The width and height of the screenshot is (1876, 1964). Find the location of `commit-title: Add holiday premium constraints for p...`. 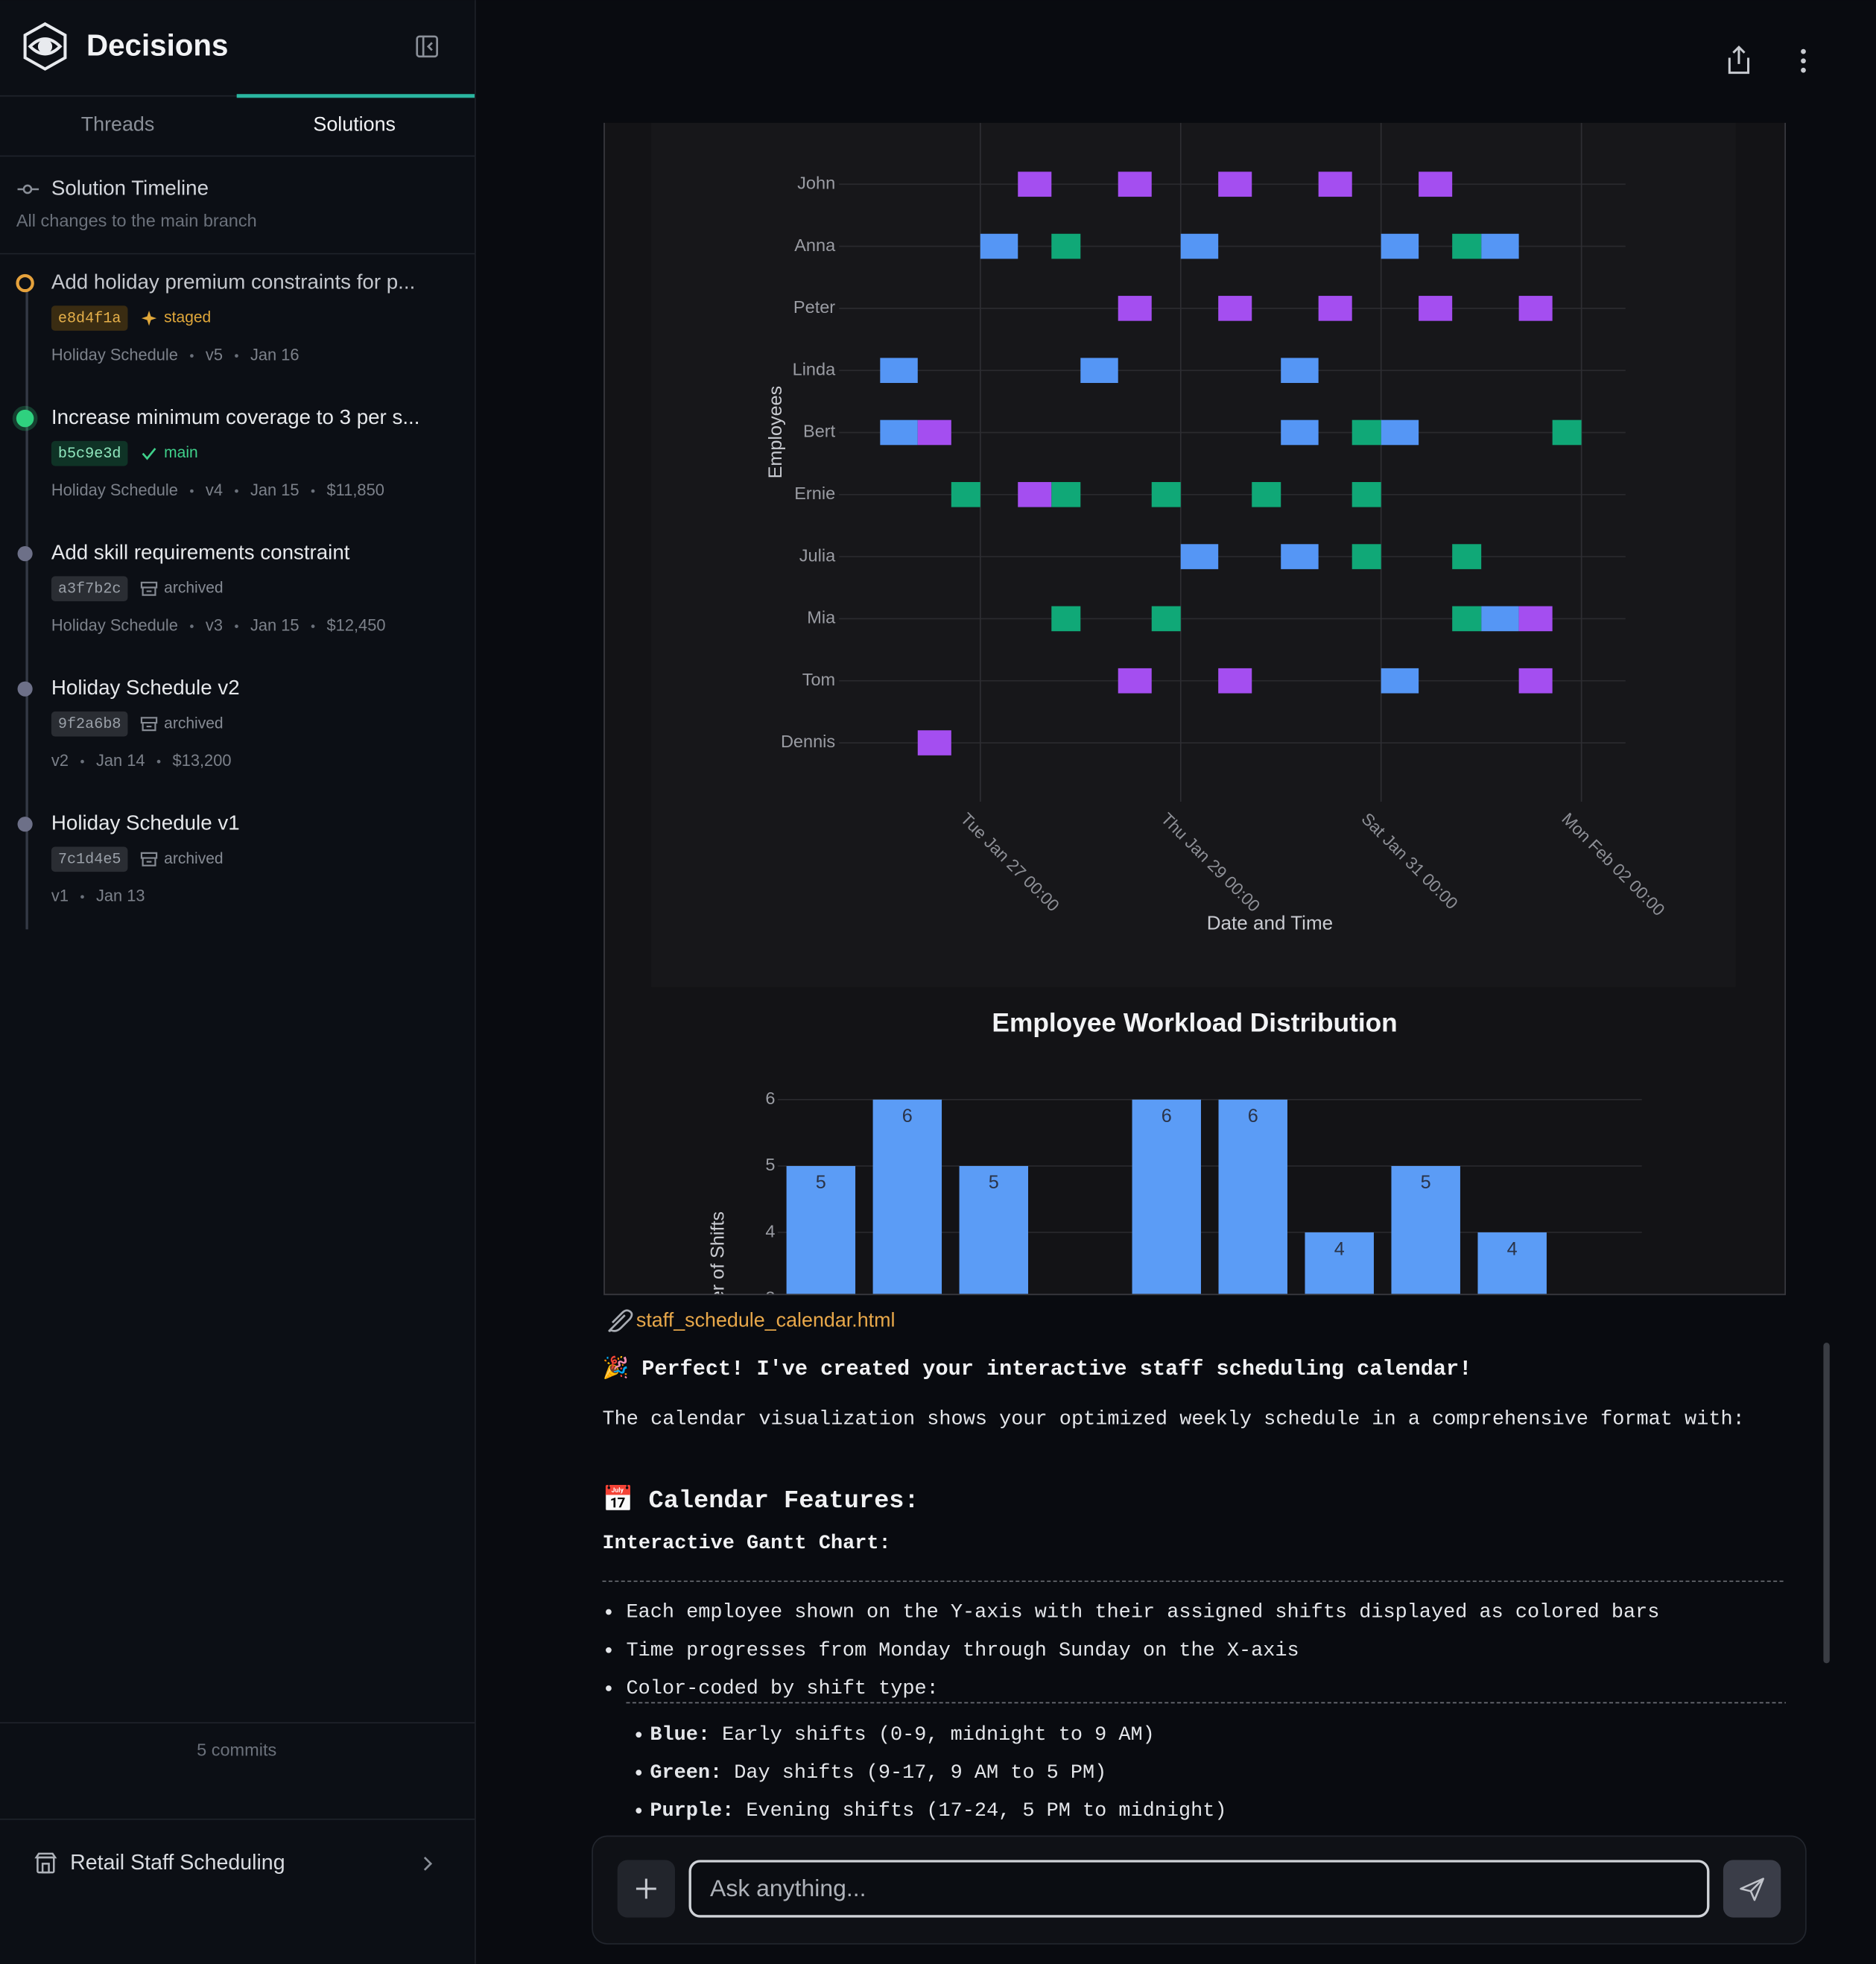

commit-title: Add holiday premium constraints for p... is located at coordinates (233, 281).